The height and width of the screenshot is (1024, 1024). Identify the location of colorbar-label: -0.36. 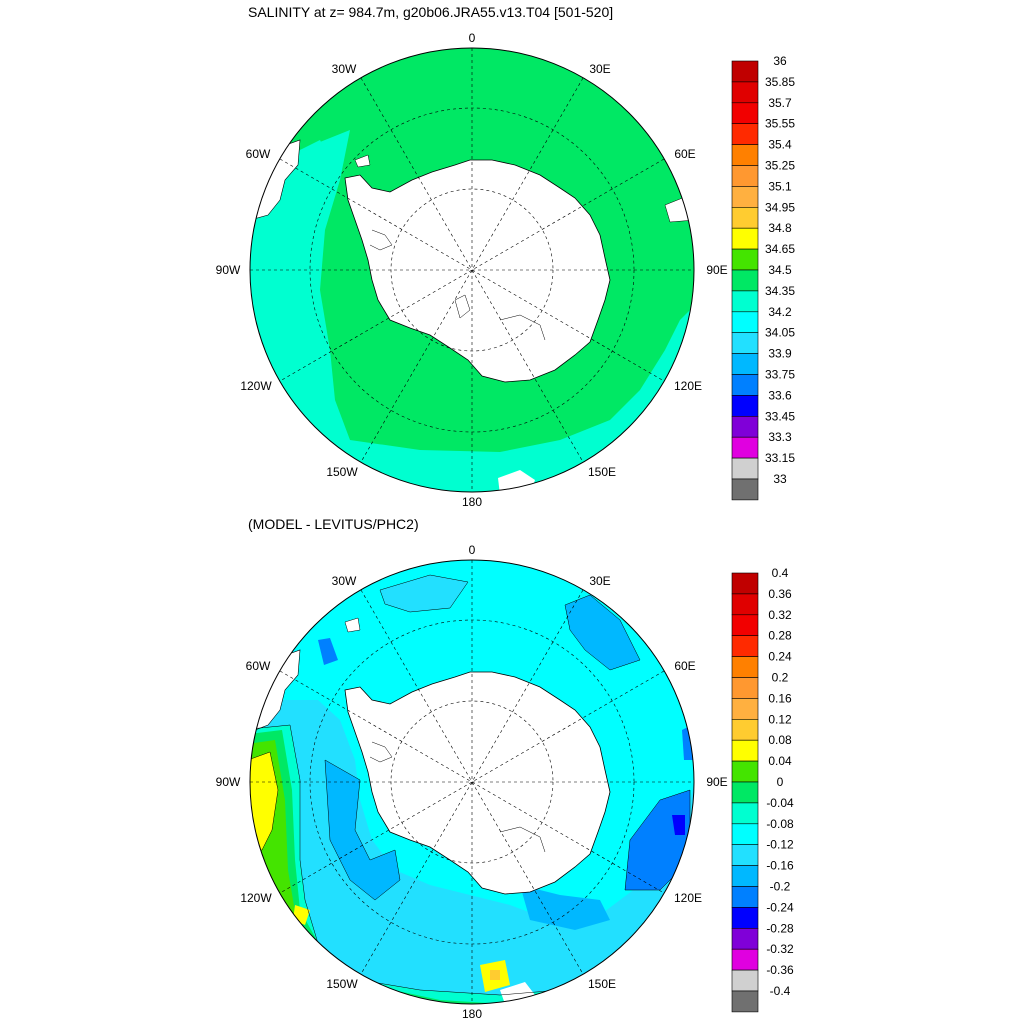
(780, 970).